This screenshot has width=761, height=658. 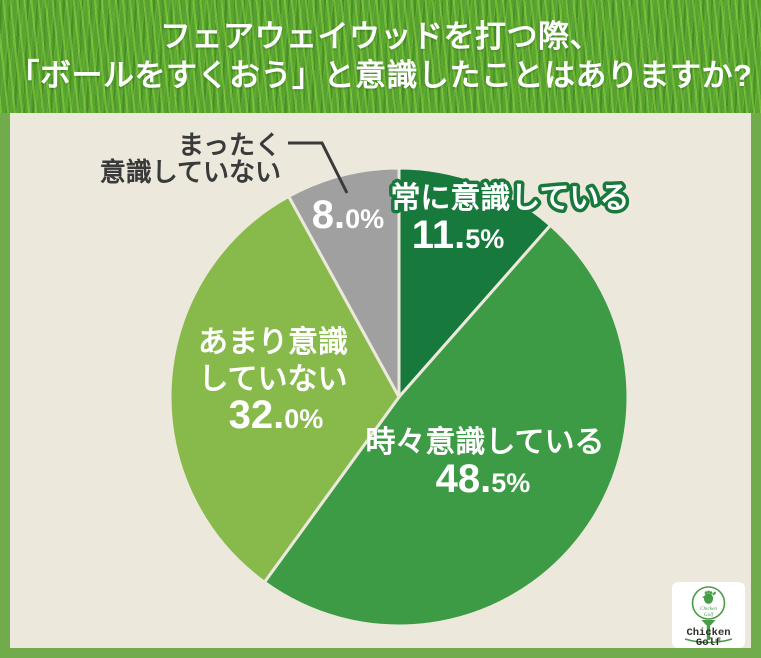 I want to click on rooster-icon, so click(x=709, y=597).